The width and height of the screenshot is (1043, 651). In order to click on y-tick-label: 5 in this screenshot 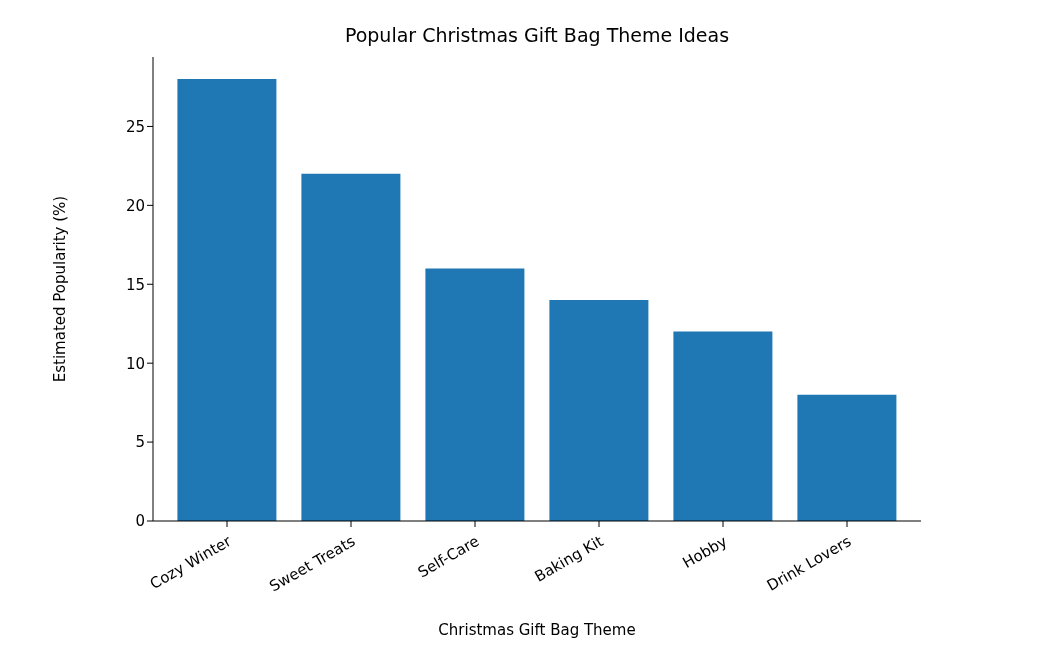, I will do `click(140, 442)`.